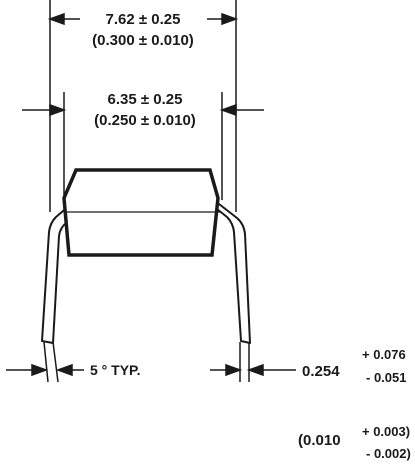 The height and width of the screenshot is (464, 415). Describe the element at coordinates (56, 19) in the screenshot. I see `overall-width-arrowhead-left` at that location.